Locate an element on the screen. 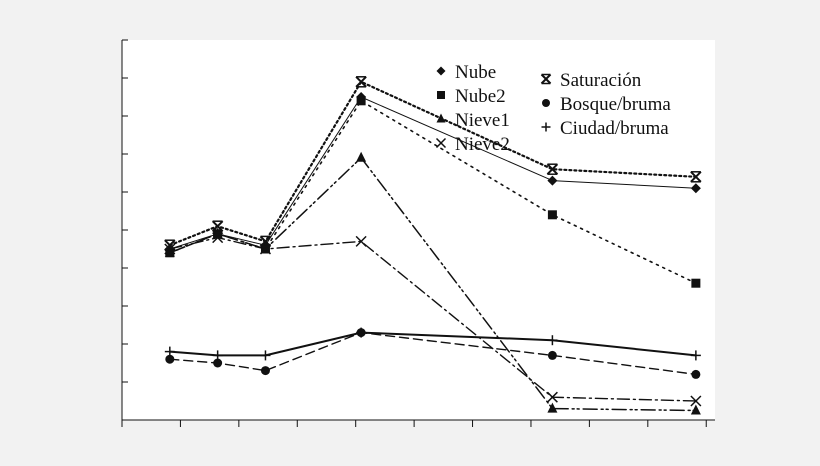 This screenshot has width=820, height=466. legend-marker-nieve2 is located at coordinates (441, 143).